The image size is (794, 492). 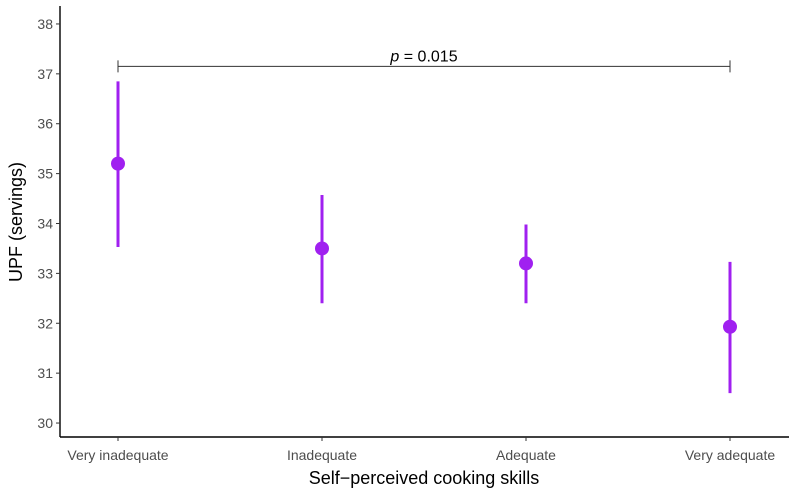 What do you see at coordinates (394, 56) in the screenshot?
I see `p-symbol: p` at bounding box center [394, 56].